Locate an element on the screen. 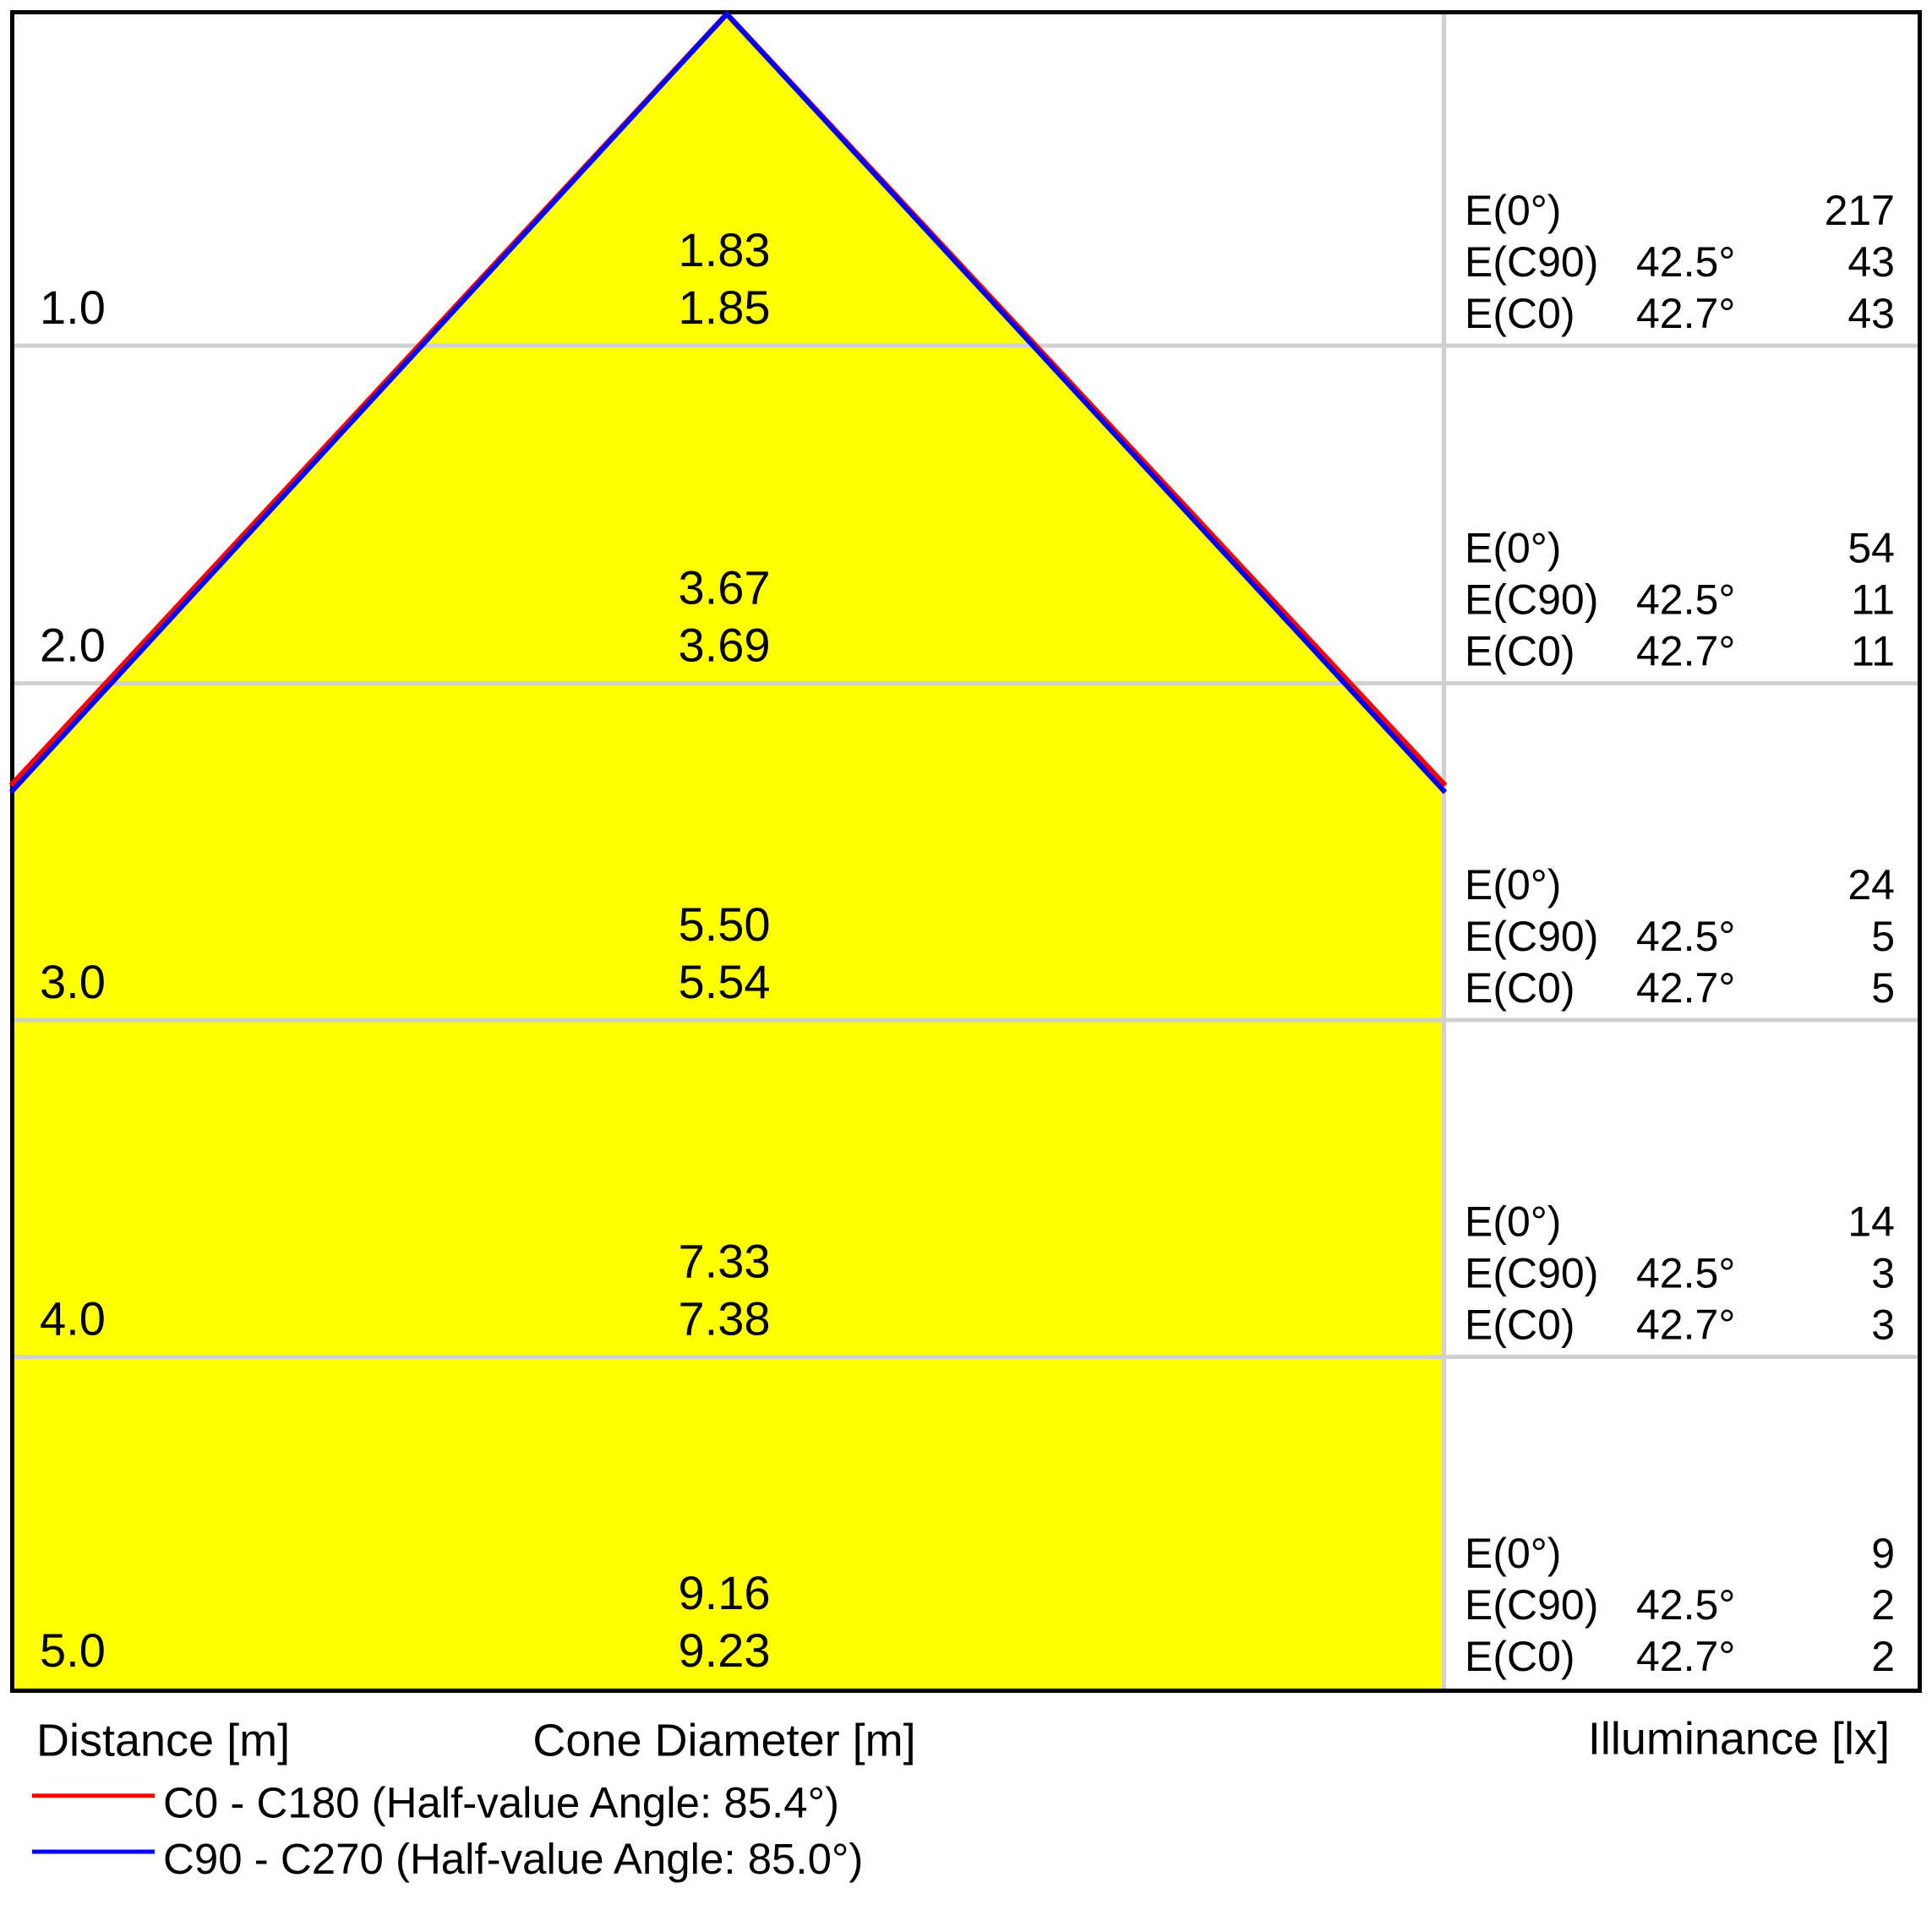 This screenshot has height=1932, width=1932. svg-text: 7.38 is located at coordinates (725, 1318).